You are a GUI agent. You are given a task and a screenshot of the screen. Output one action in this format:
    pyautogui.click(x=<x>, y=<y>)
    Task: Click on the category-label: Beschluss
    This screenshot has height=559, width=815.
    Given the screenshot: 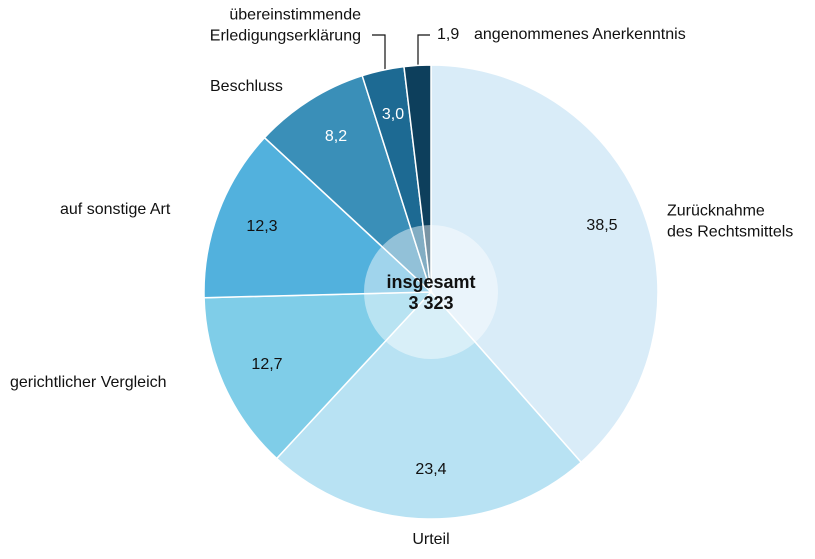 What is the action you would take?
    pyautogui.click(x=246, y=86)
    